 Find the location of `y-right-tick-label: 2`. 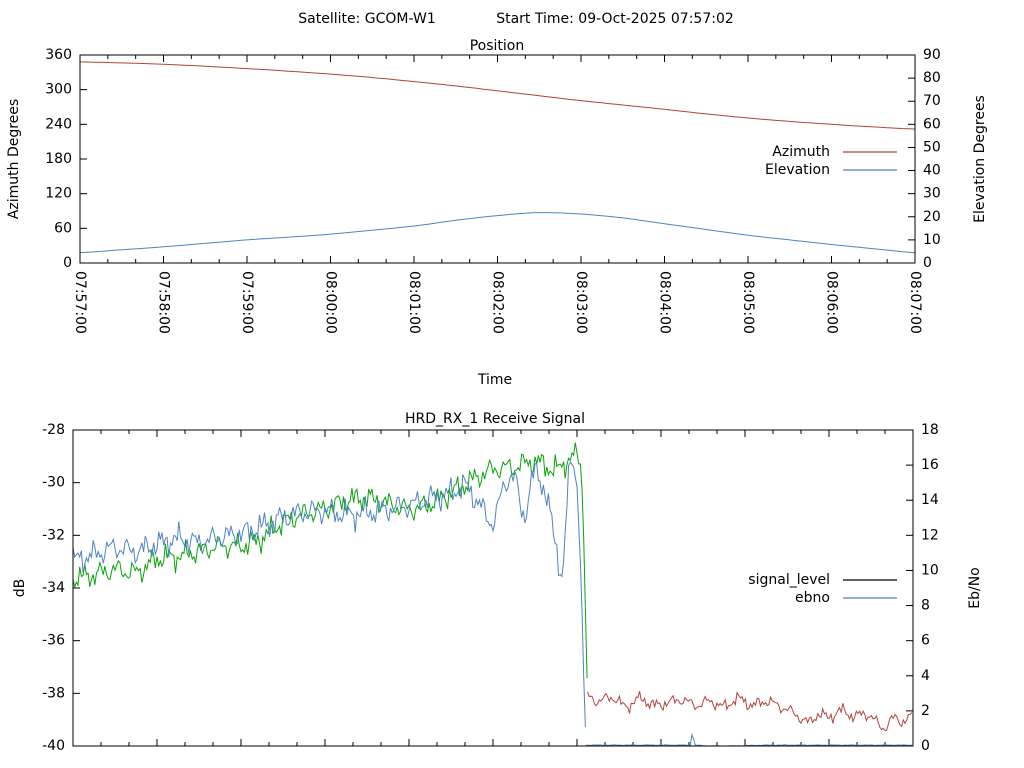

y-right-tick-label: 2 is located at coordinates (925, 711).